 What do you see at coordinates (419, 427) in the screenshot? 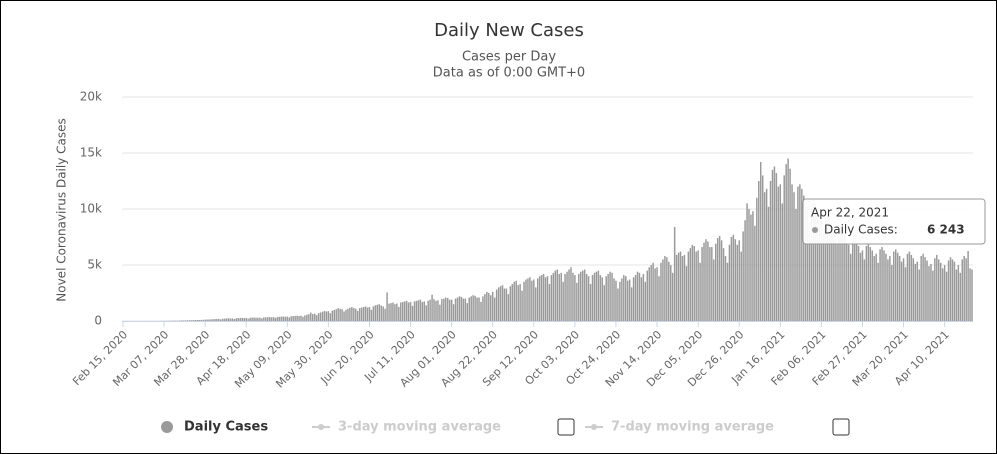
I see `legend-label: 3-day moving average` at bounding box center [419, 427].